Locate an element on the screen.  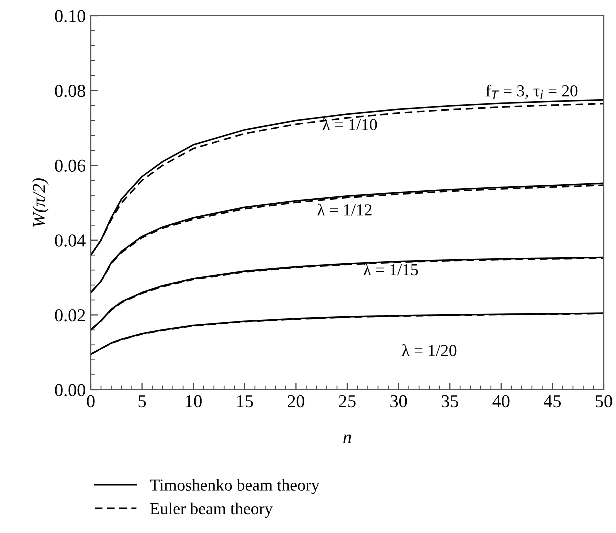
y-tick-label: 0.02 is located at coordinates (70, 315).